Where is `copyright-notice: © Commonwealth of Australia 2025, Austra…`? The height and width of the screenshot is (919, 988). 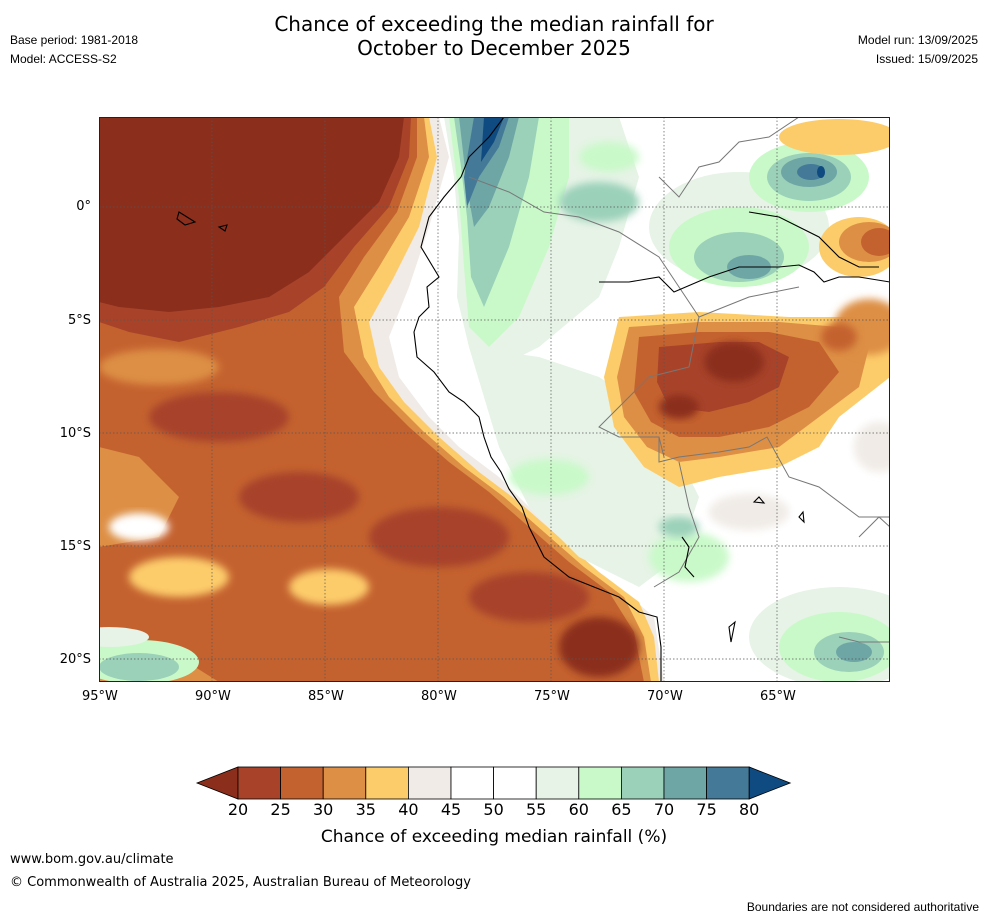
copyright-notice: © Commonwealth of Australia 2025, Austra… is located at coordinates (240, 882).